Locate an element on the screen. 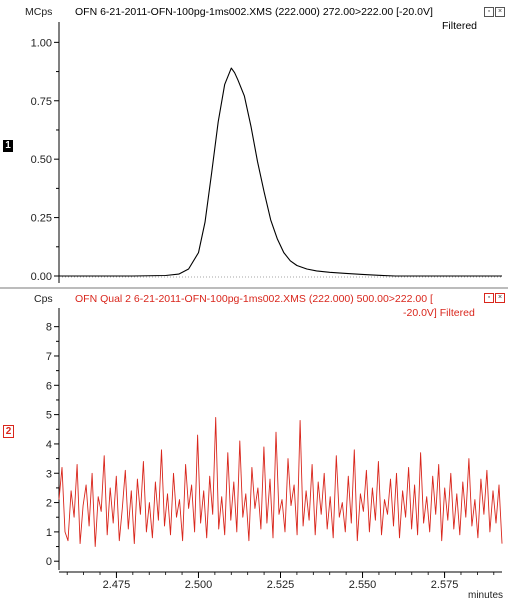 Image resolution: width=508 pixels, height=600 pixels. y-tick-label: 8 is located at coordinates (49, 328).